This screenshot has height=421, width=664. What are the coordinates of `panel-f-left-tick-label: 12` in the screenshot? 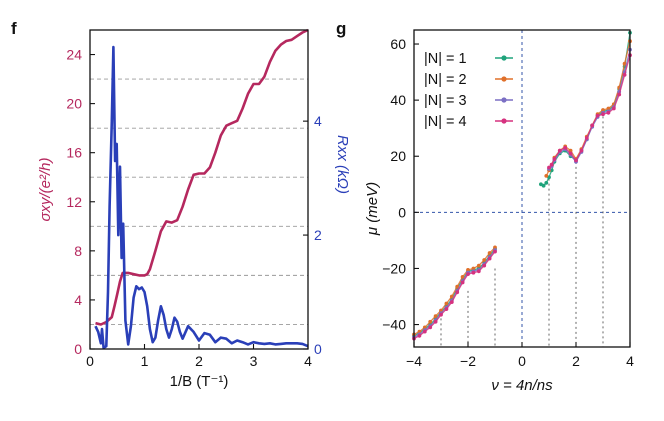 It's located at (74, 202).